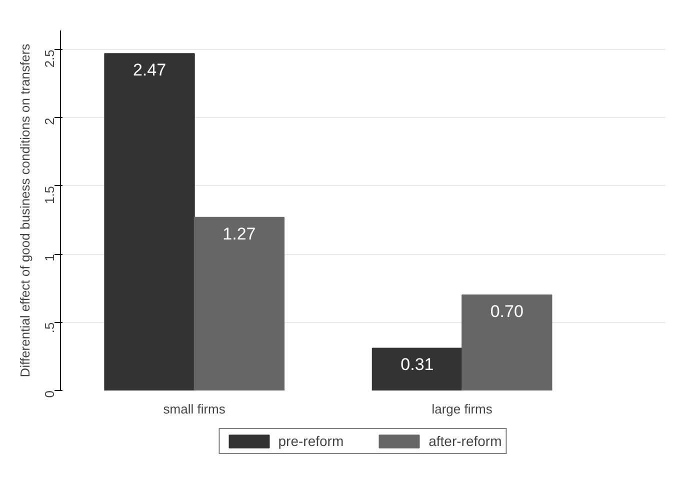 This screenshot has height=493, width=679. I want to click on y-tick-label: 2.5, so click(49, 59).